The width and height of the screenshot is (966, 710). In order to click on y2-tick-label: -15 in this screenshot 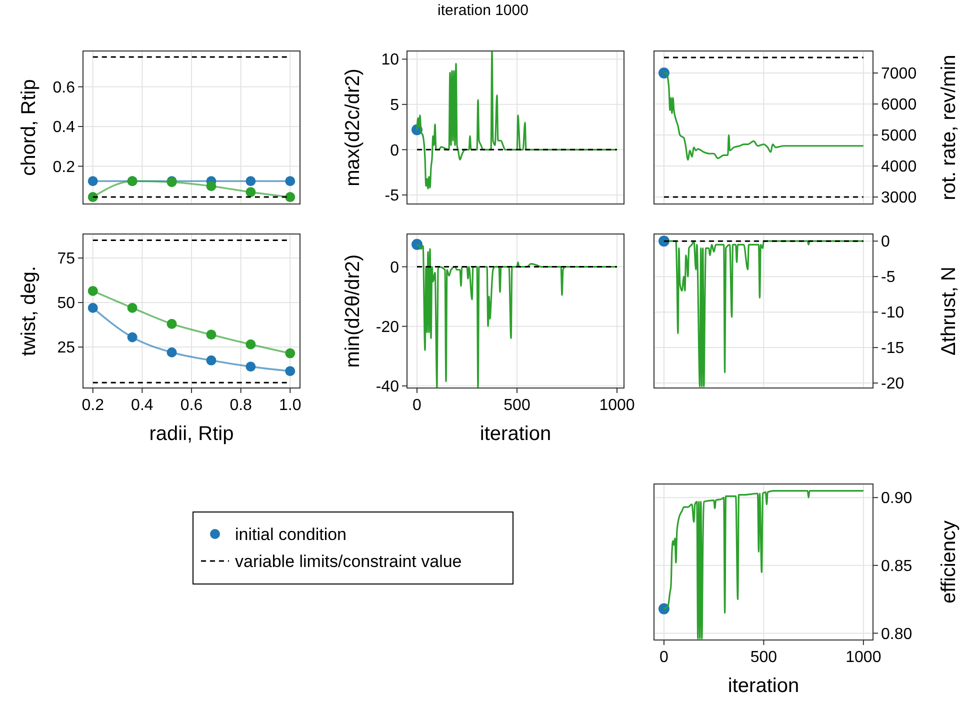, I will do `click(892, 349)`.